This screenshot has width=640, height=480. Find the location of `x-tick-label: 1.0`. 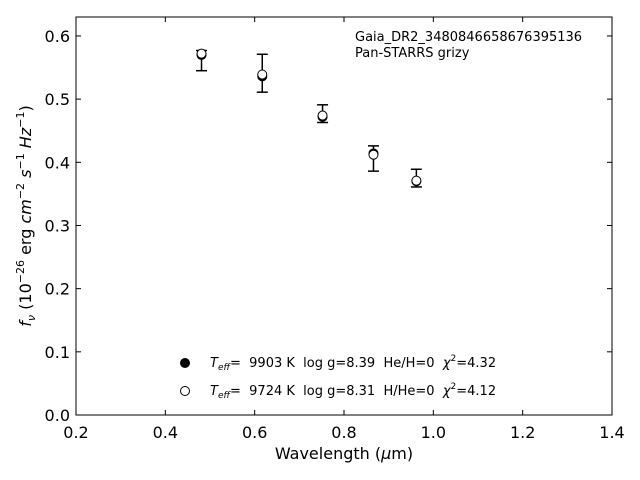

x-tick-label: 1.0 is located at coordinates (433, 432).